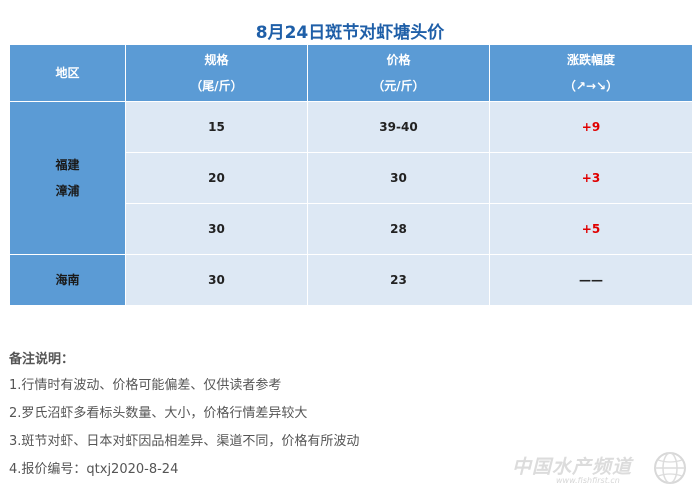 The height and width of the screenshot is (496, 700). Describe the element at coordinates (398, 73) in the screenshot. I see `header-price: 价格 （元/斤）` at that location.